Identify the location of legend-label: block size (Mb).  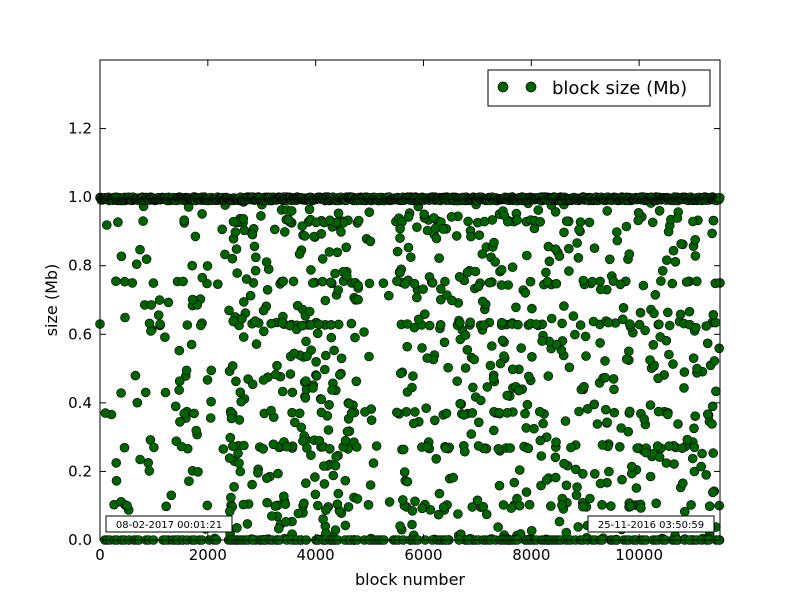
(619, 88).